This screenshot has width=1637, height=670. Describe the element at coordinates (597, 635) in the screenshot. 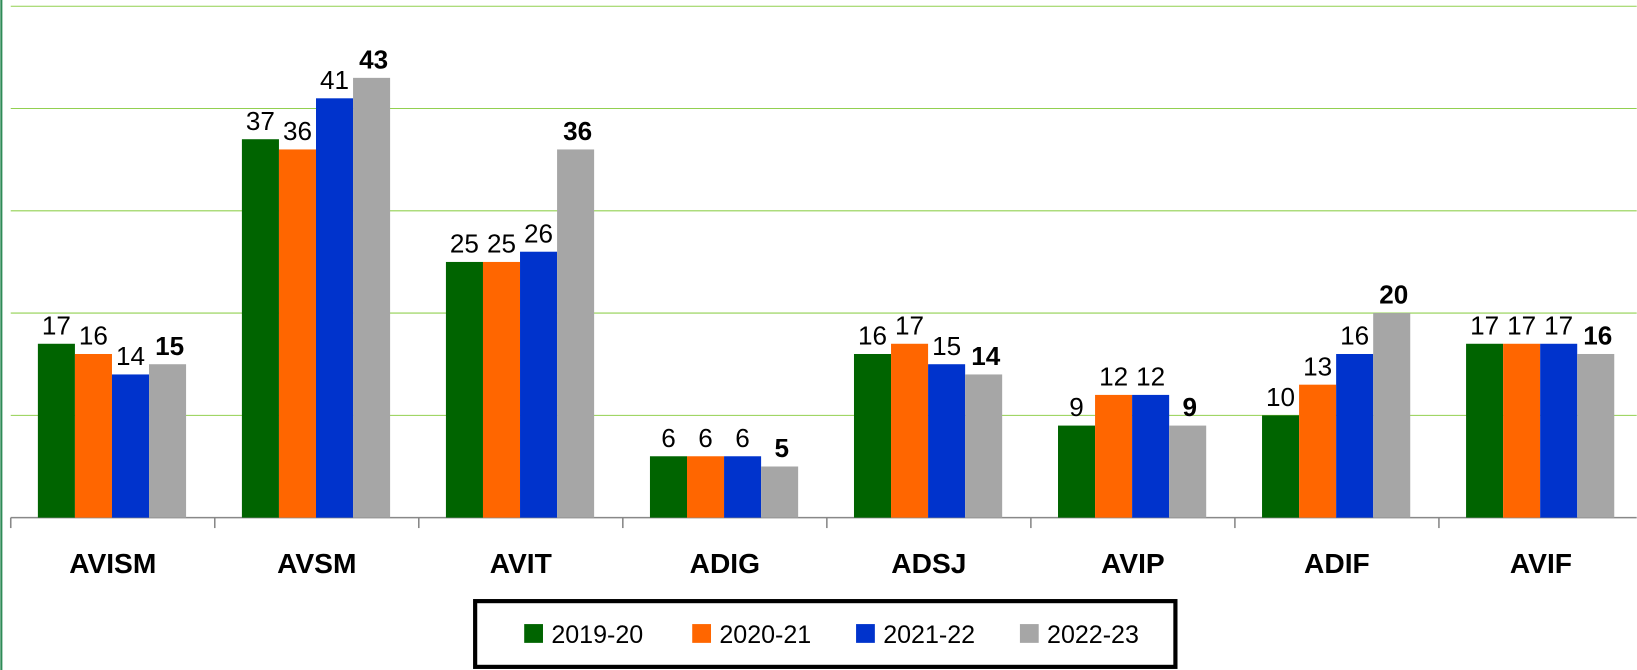

I see `legend-label: 2019-20` at that location.